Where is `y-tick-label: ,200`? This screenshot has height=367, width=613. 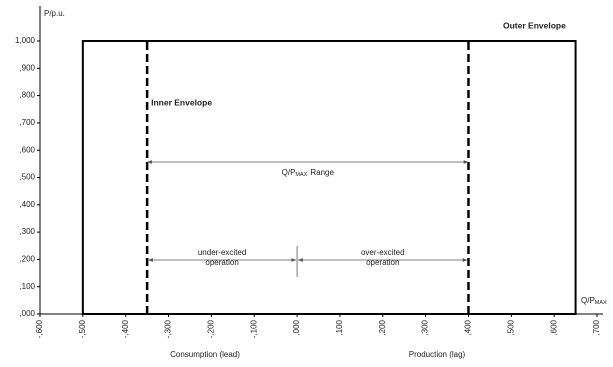 y-tick-label: ,200 is located at coordinates (27, 259).